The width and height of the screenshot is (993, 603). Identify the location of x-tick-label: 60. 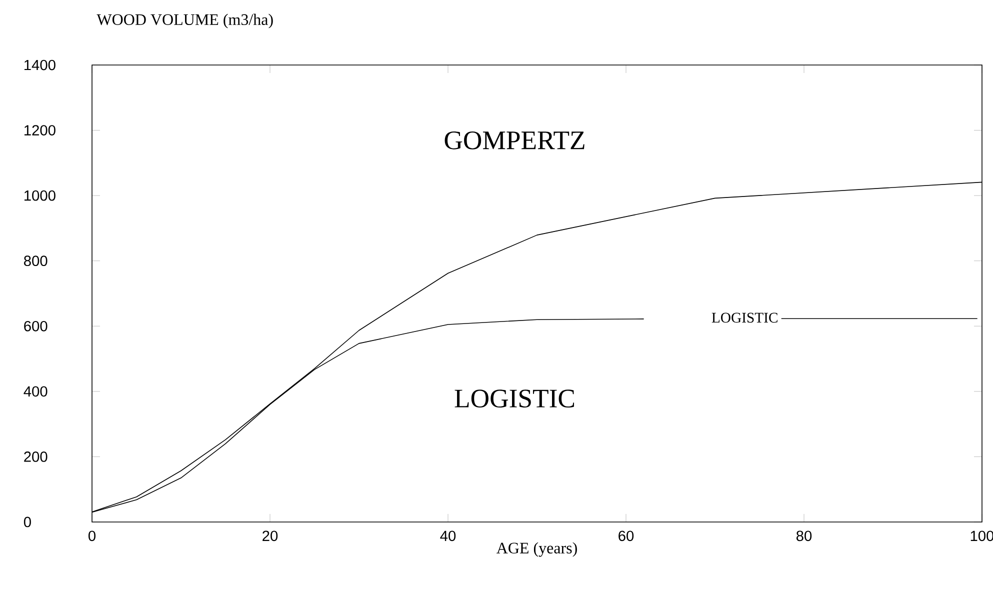
(626, 536).